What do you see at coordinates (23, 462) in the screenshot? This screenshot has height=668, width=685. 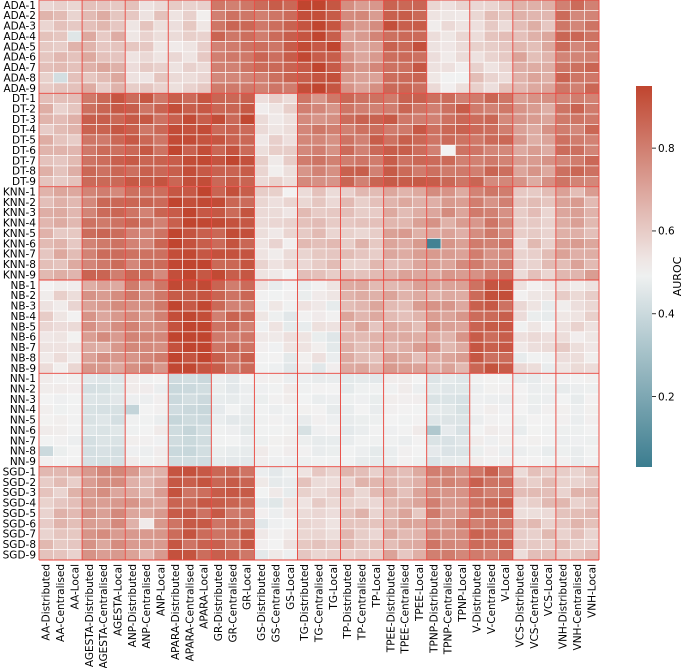 I see `row-label: NN-9` at bounding box center [23, 462].